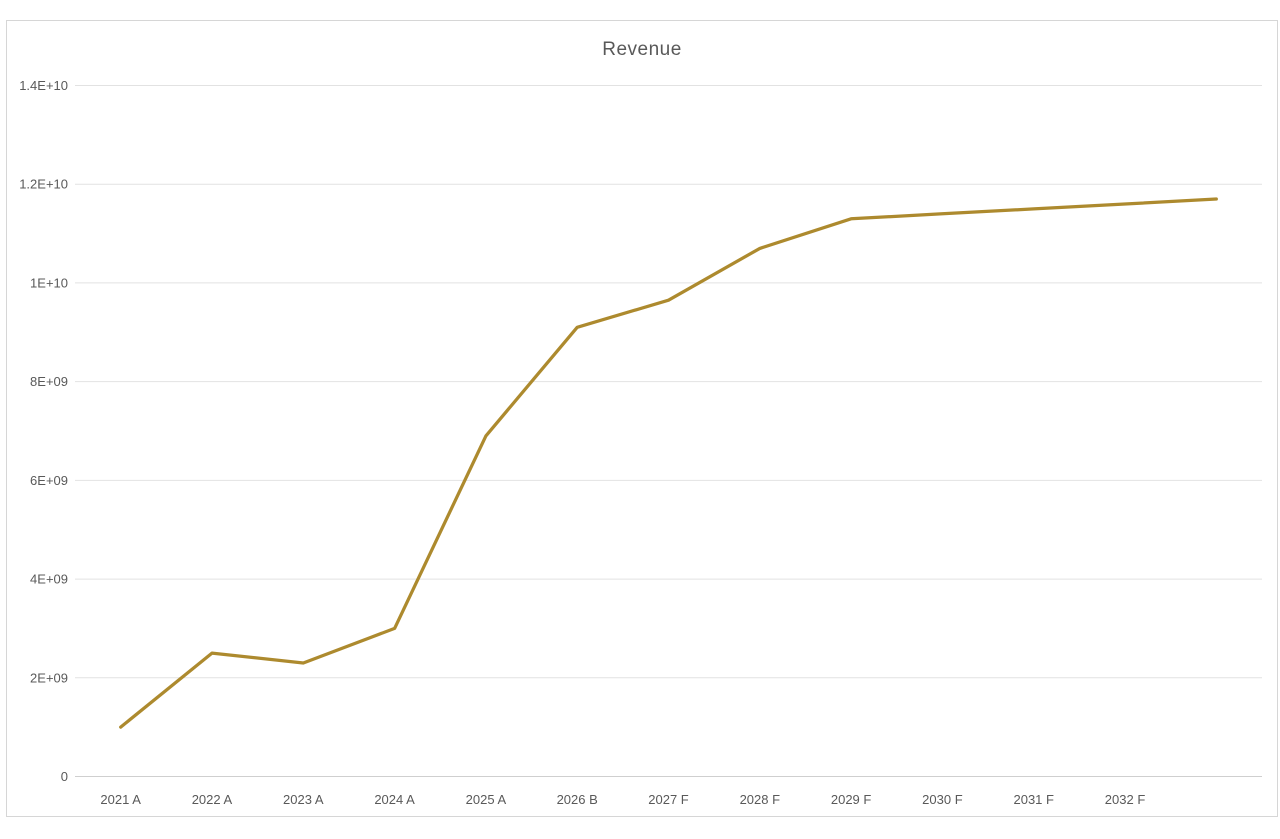 Image resolution: width=1280 pixels, height=839 pixels. What do you see at coordinates (851, 799) in the screenshot?
I see `x-axis-tick-label: 2029 F` at bounding box center [851, 799].